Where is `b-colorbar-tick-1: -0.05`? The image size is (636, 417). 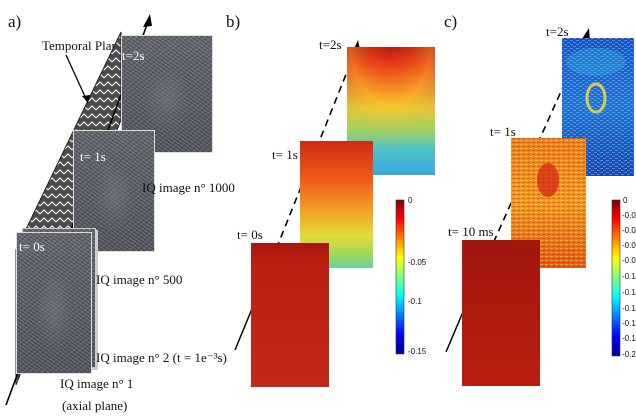
b-colorbar-tick-1: -0.05 is located at coordinates (417, 262).